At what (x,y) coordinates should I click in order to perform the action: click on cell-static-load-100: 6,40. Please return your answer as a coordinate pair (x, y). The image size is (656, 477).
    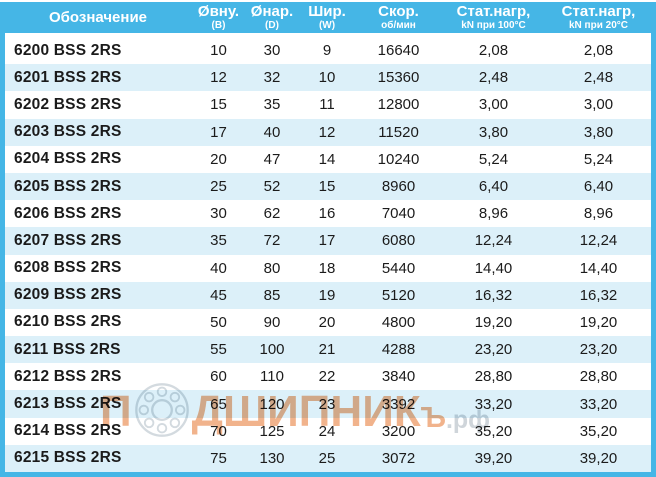
    Looking at the image, I should click on (493, 187).